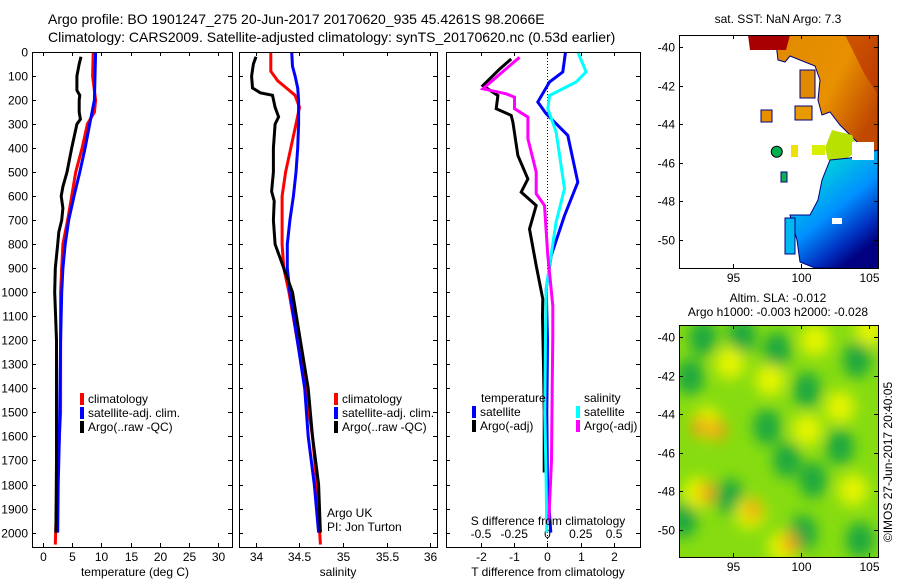  What do you see at coordinates (778, 441) in the screenshot?
I see `sla-map-field` at bounding box center [778, 441].